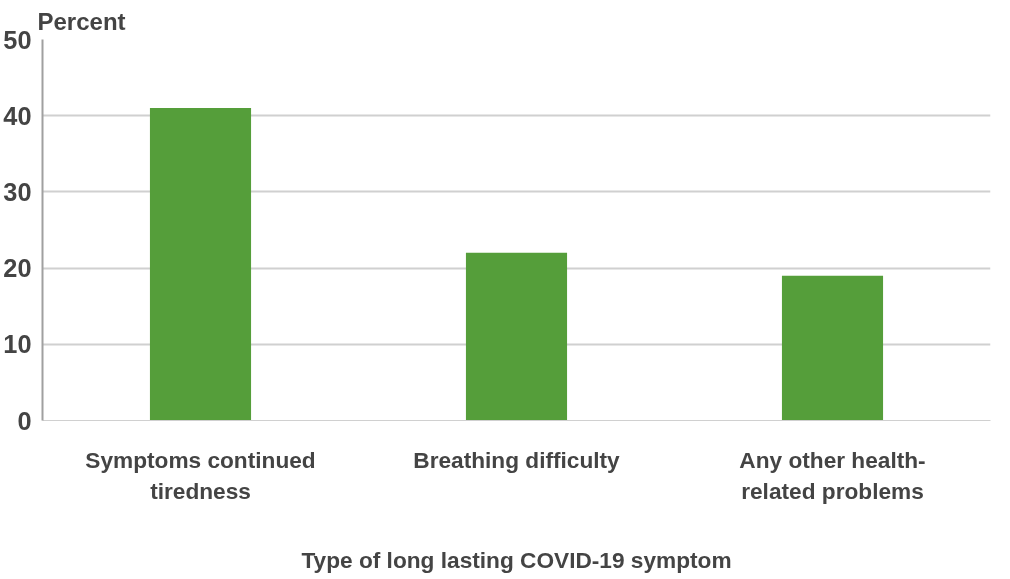 This screenshot has width=1010, height=579. Describe the element at coordinates (17, 191) in the screenshot. I see `y-tick-label: 30` at that location.